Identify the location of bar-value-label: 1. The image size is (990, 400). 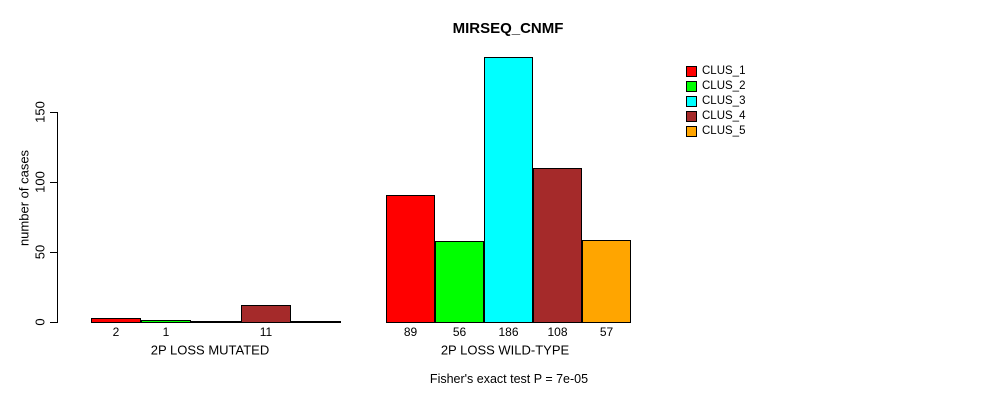
(166, 332).